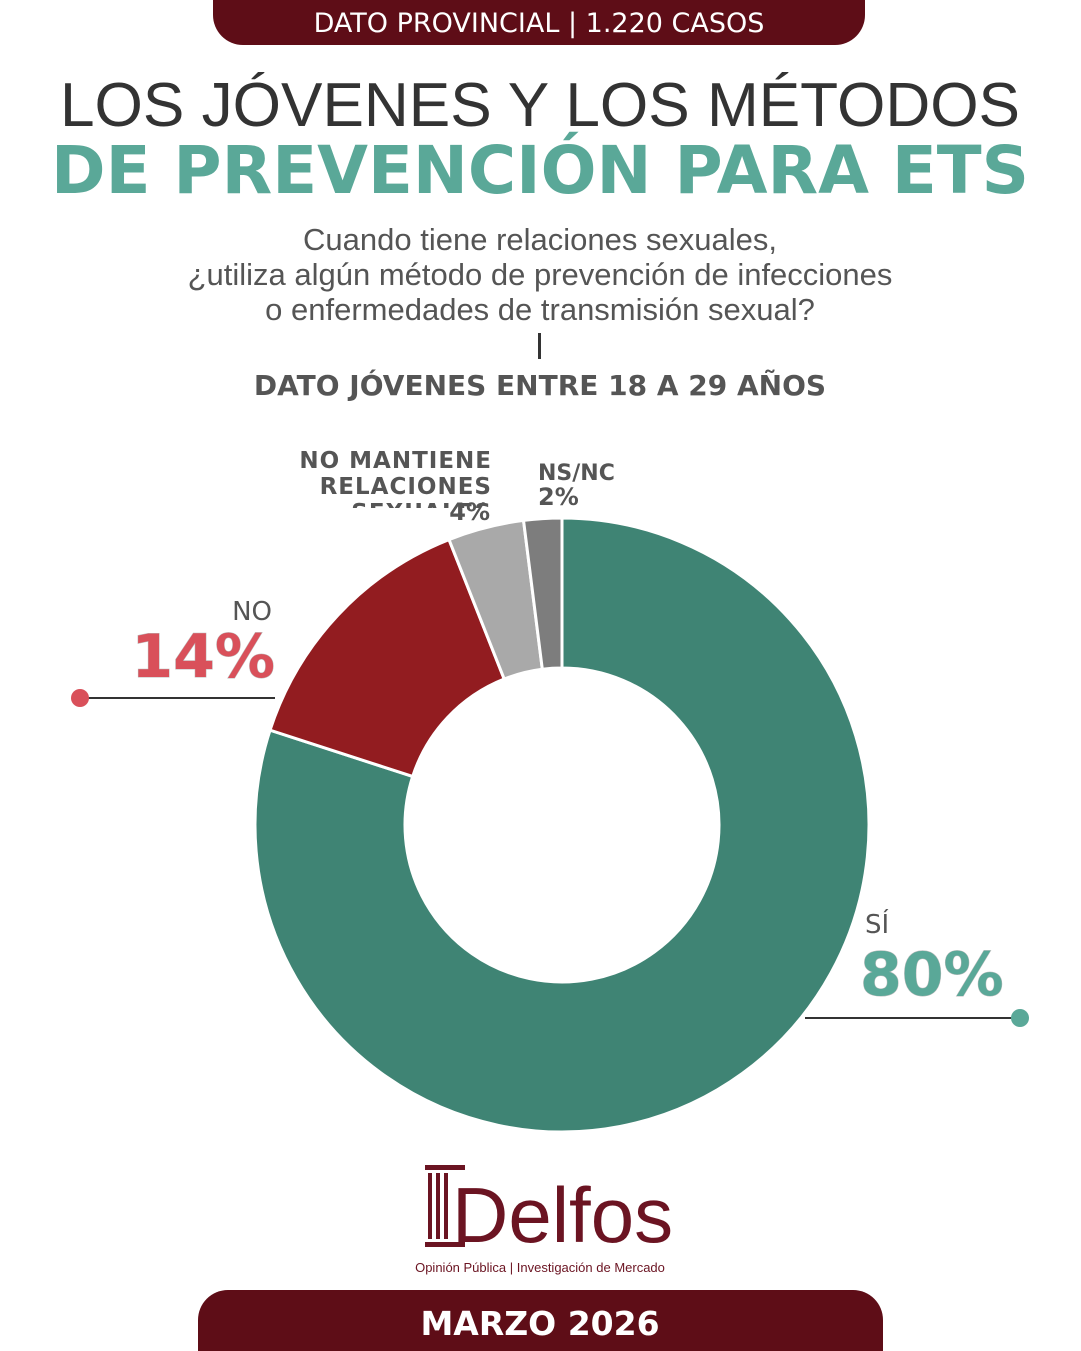 The image size is (1081, 1351). I want to click on value-label: 2%, so click(558, 497).